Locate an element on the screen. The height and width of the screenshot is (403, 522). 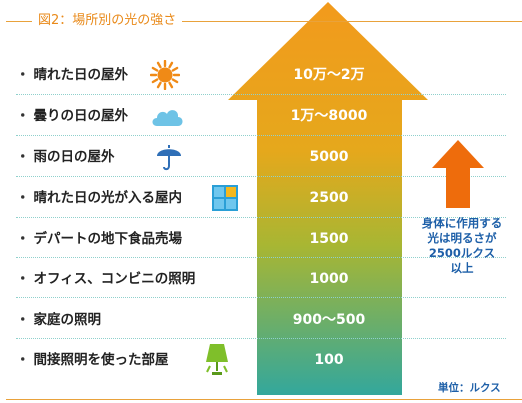
row-label: ・曇りの日の屋外 is located at coordinates (72, 116).